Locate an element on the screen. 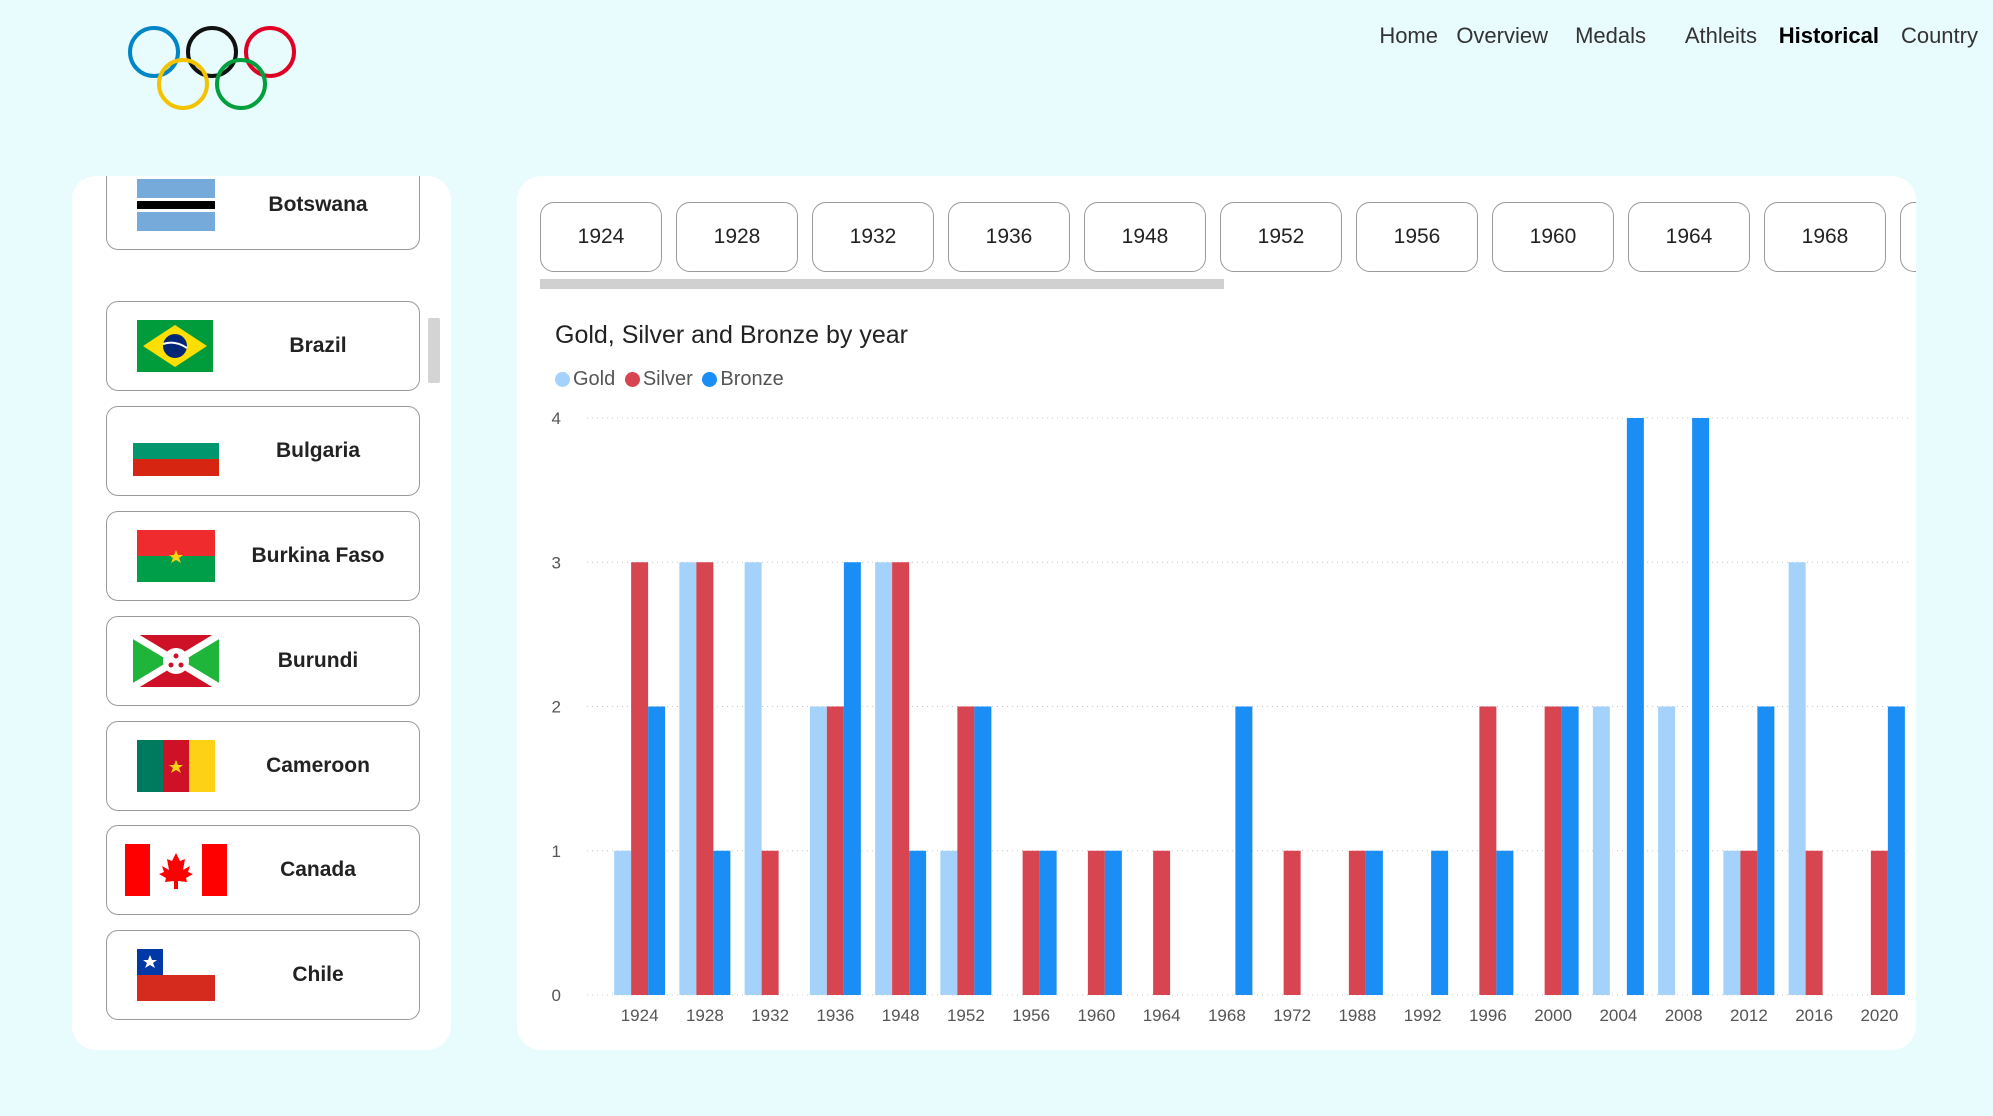 This screenshot has height=1116, width=1993. bar-gold-2004 is located at coordinates (1601, 850).